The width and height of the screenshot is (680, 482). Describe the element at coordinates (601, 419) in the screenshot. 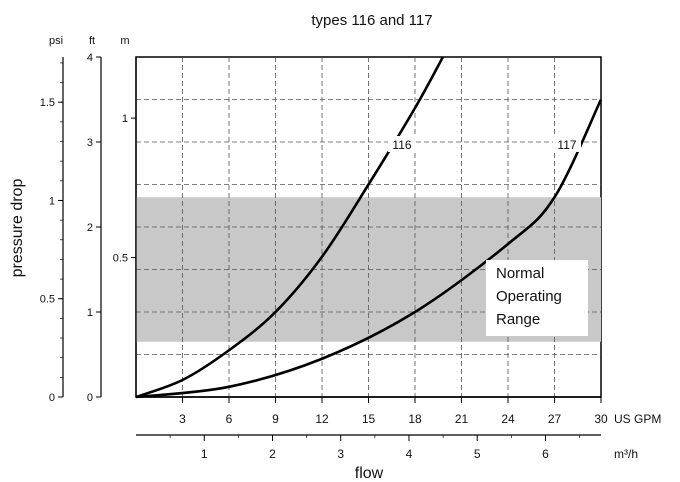

I see `x-tick-label-gpm: 30` at that location.